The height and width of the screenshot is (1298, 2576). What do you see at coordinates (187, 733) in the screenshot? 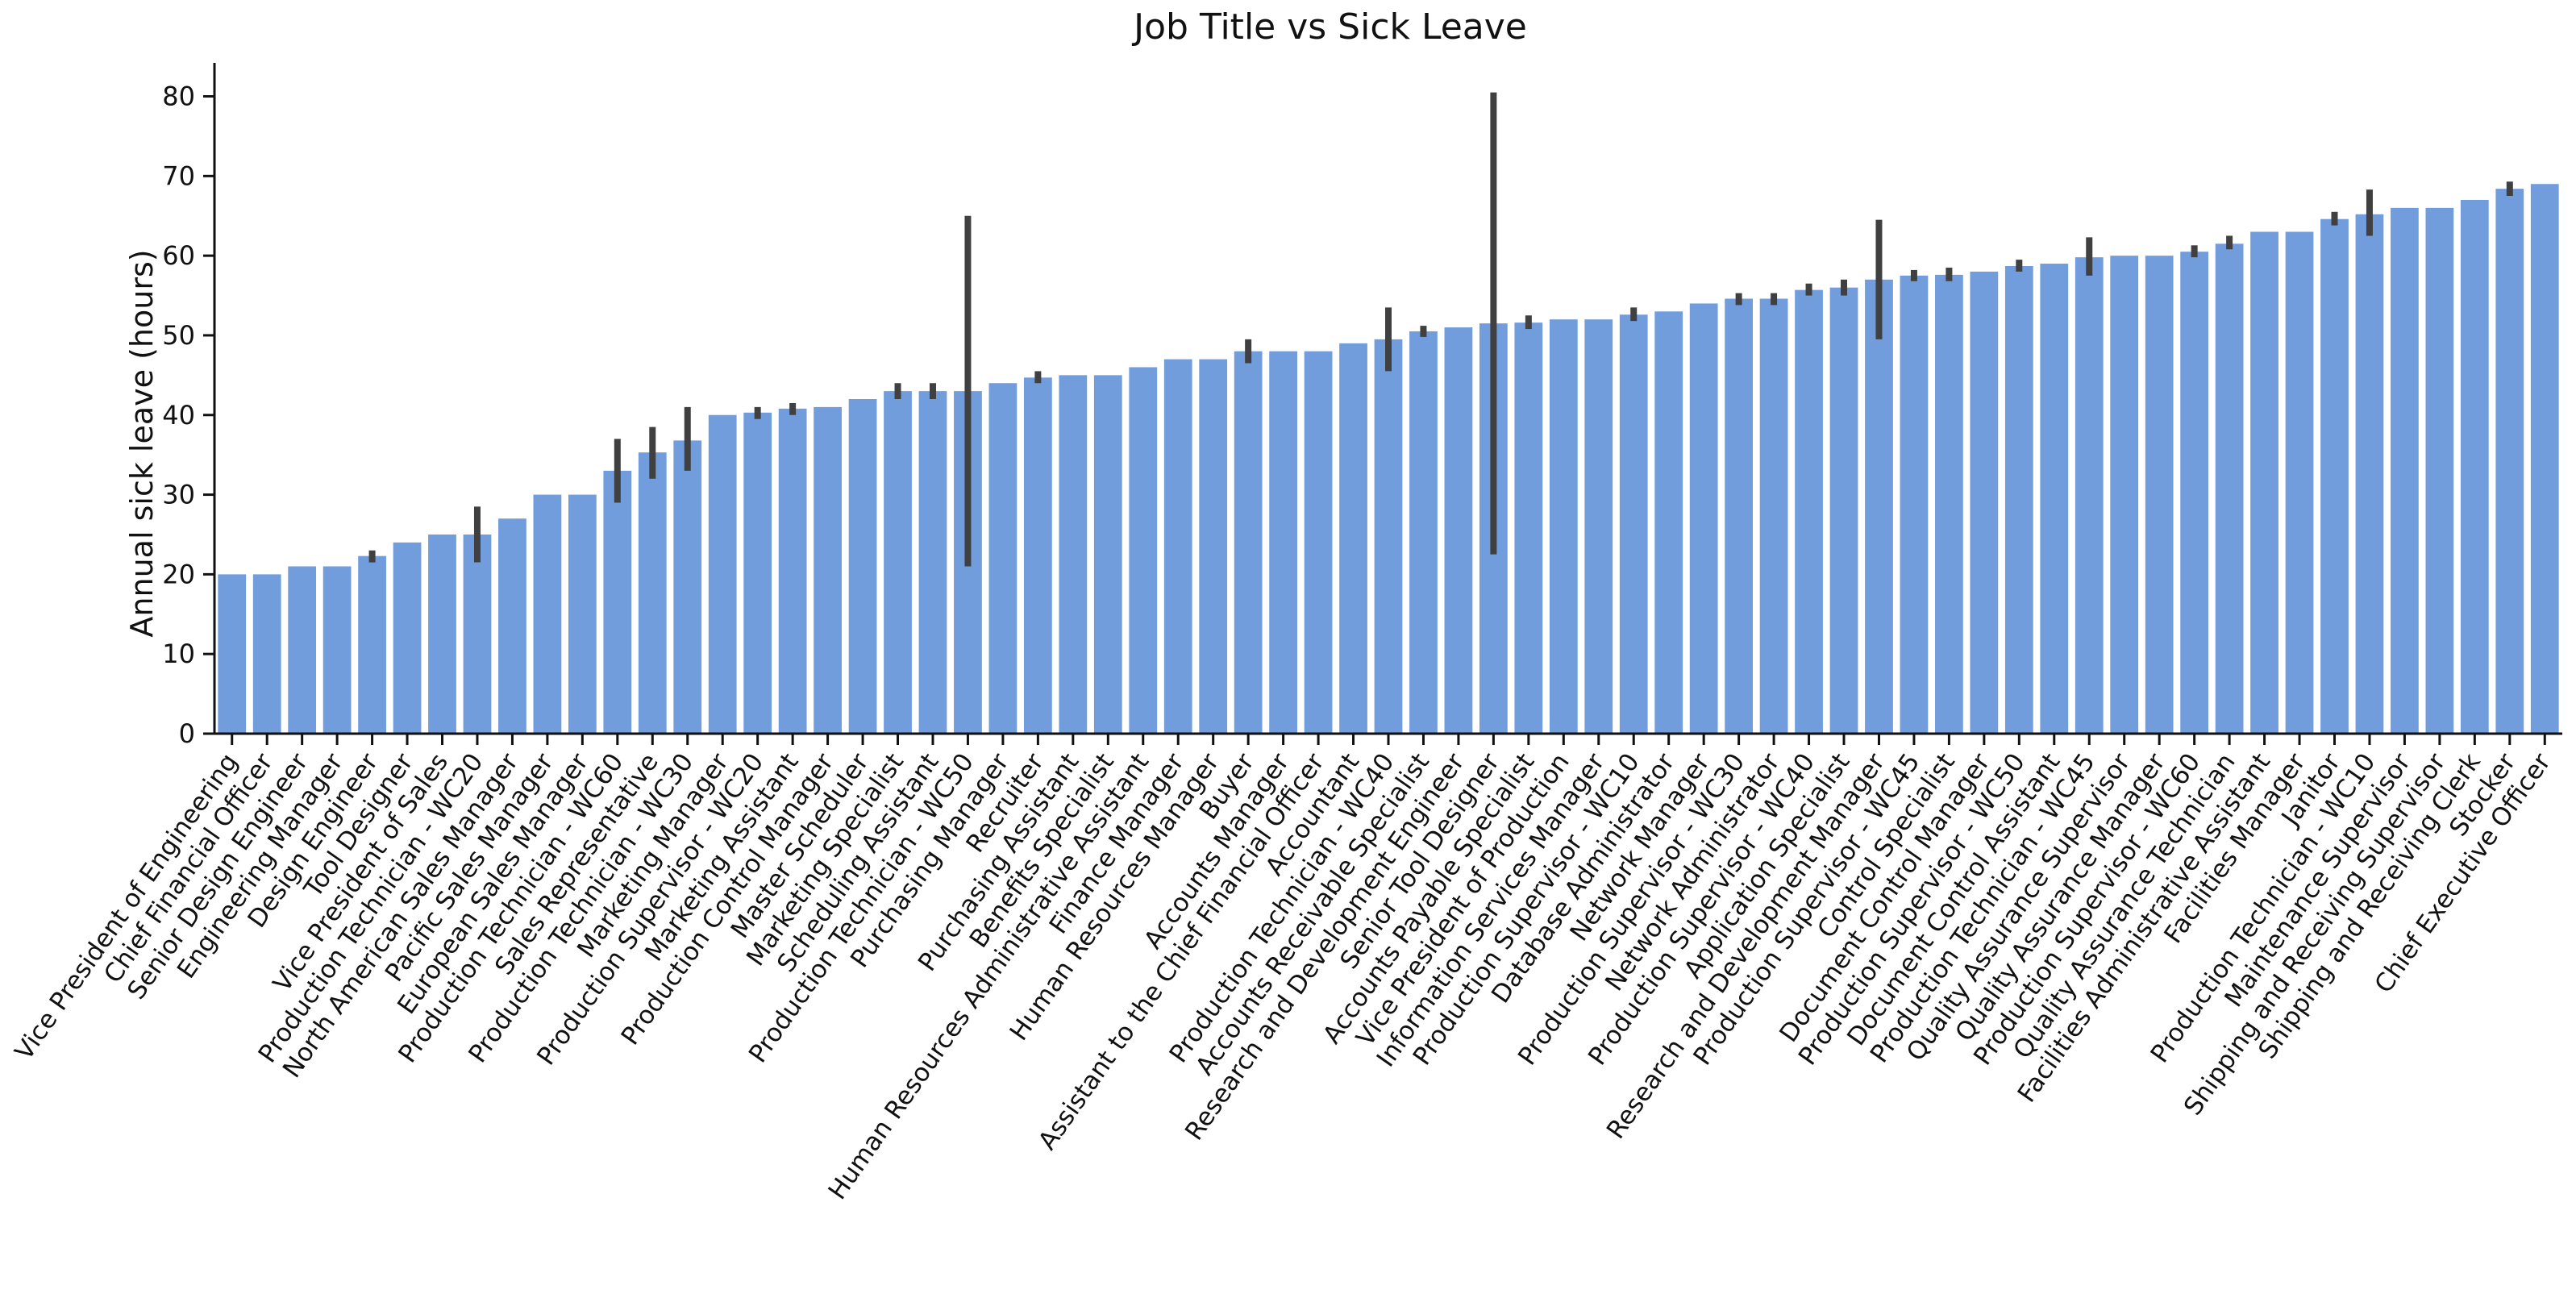
I see `y-tick-label: 0` at bounding box center [187, 733].